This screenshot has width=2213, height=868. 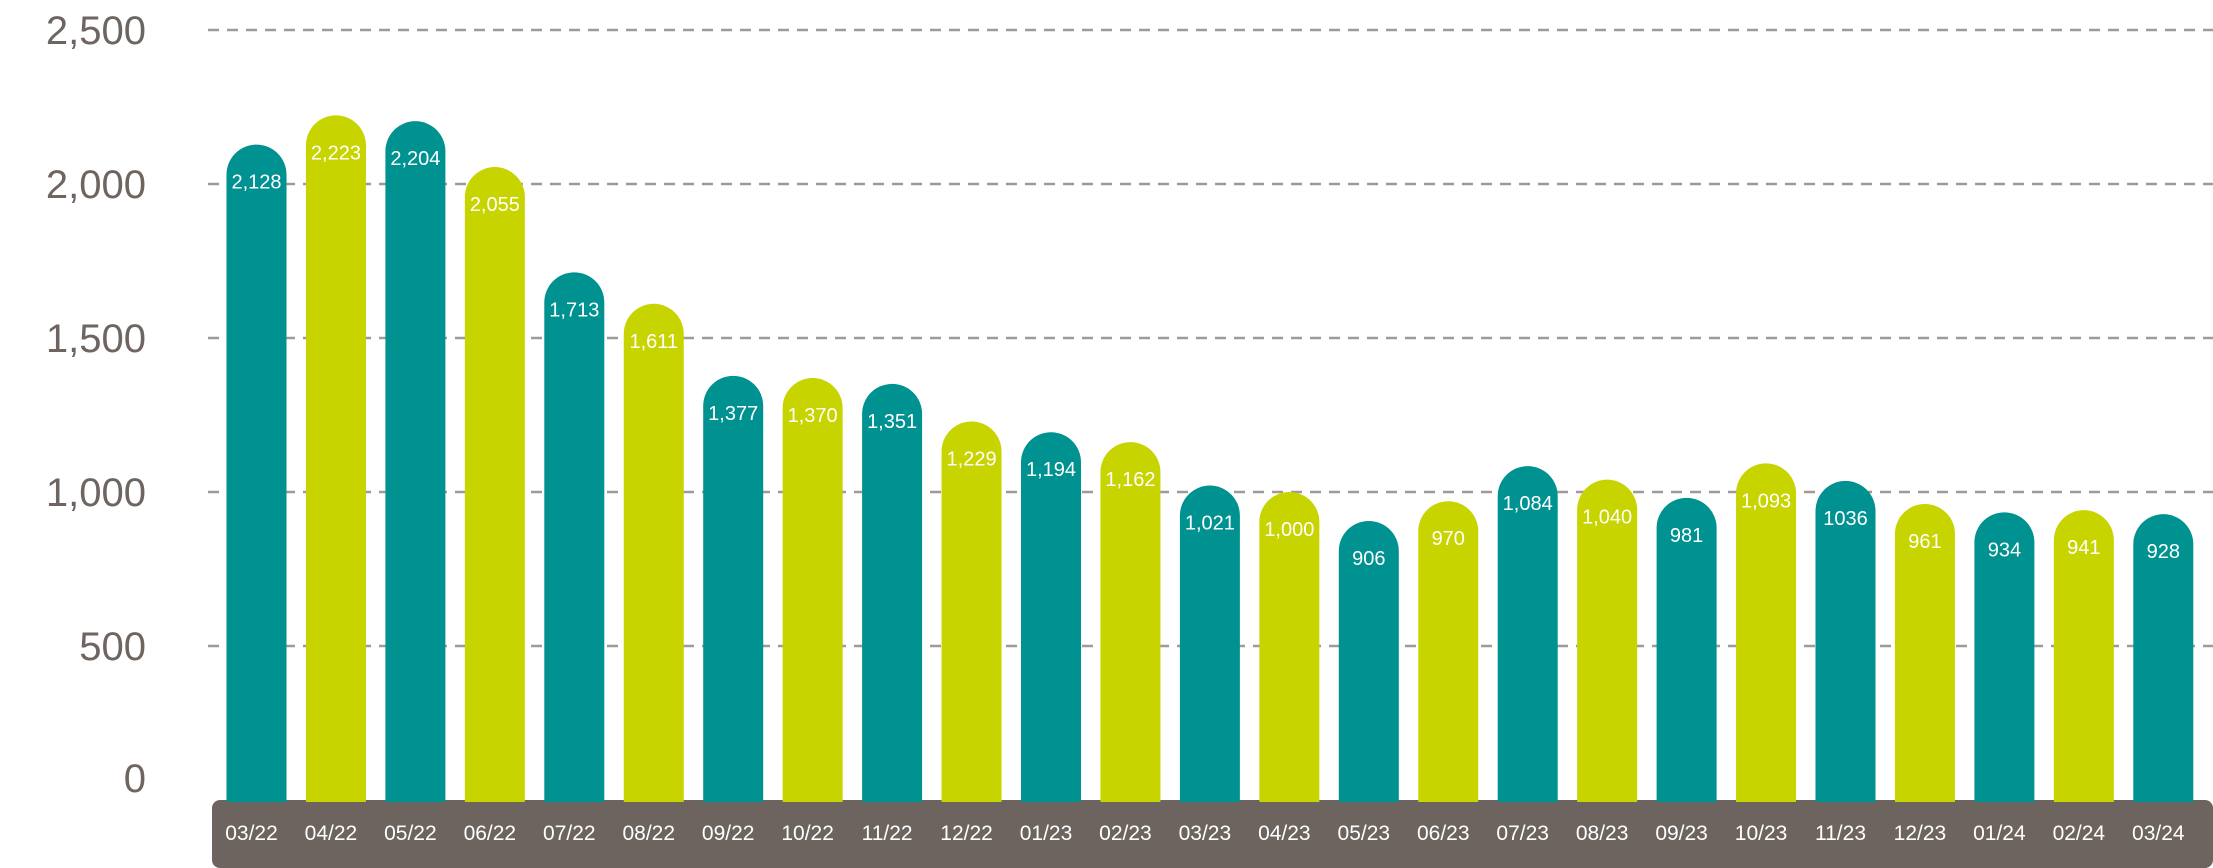 I want to click on x-tick-label: 01/24, so click(x=1999, y=833).